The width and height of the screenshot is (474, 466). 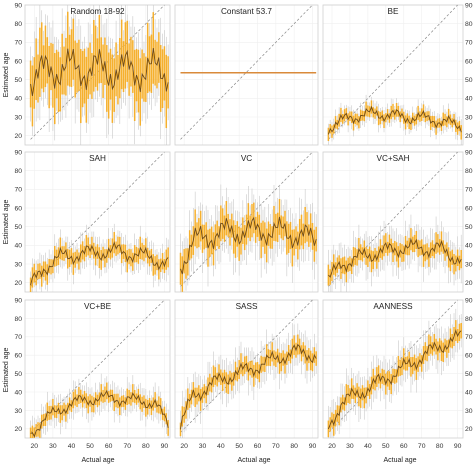 I want to click on panel-vc-be: VC+BE 20 30 40 50 60 70 80 90 20 30 40 50 60 70 80 90, so click(x=92, y=373).